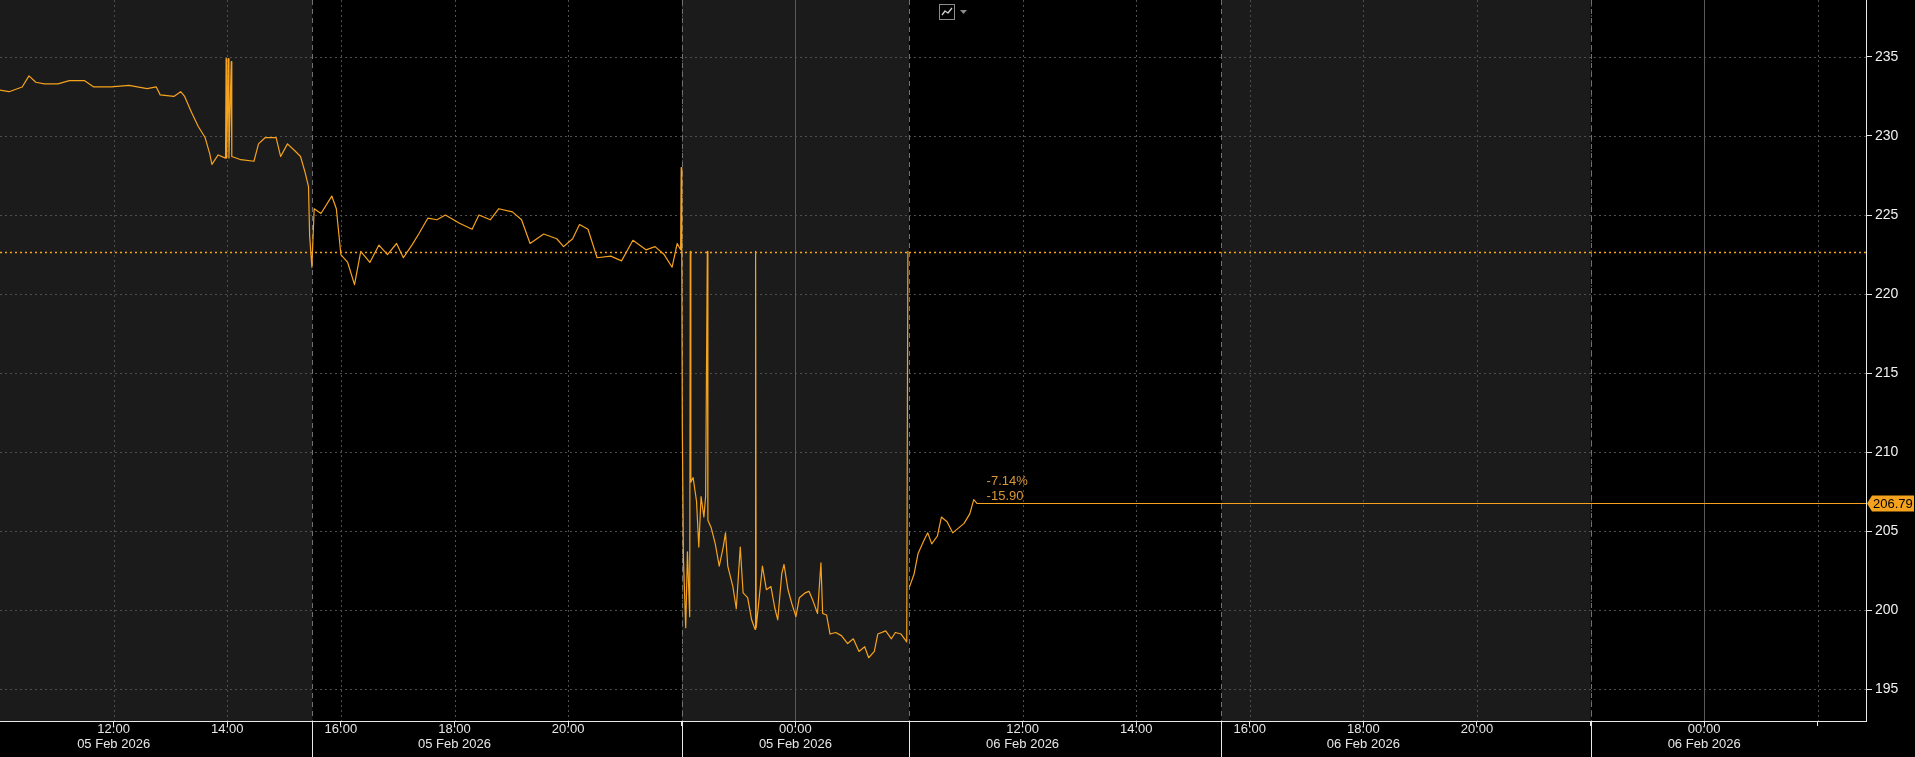  Describe the element at coordinates (1887, 292) in the screenshot. I see `y-tick-label: 220` at that location.